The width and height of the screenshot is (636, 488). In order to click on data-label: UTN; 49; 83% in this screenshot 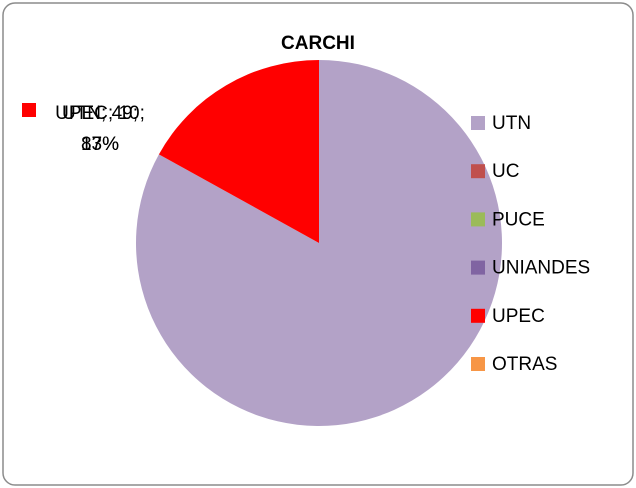, I will do `click(100, 129)`.